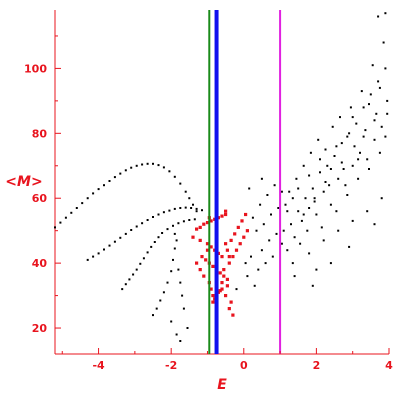  Describe the element at coordinates (171, 365) in the screenshot. I see `x-tick-label: -2` at that location.